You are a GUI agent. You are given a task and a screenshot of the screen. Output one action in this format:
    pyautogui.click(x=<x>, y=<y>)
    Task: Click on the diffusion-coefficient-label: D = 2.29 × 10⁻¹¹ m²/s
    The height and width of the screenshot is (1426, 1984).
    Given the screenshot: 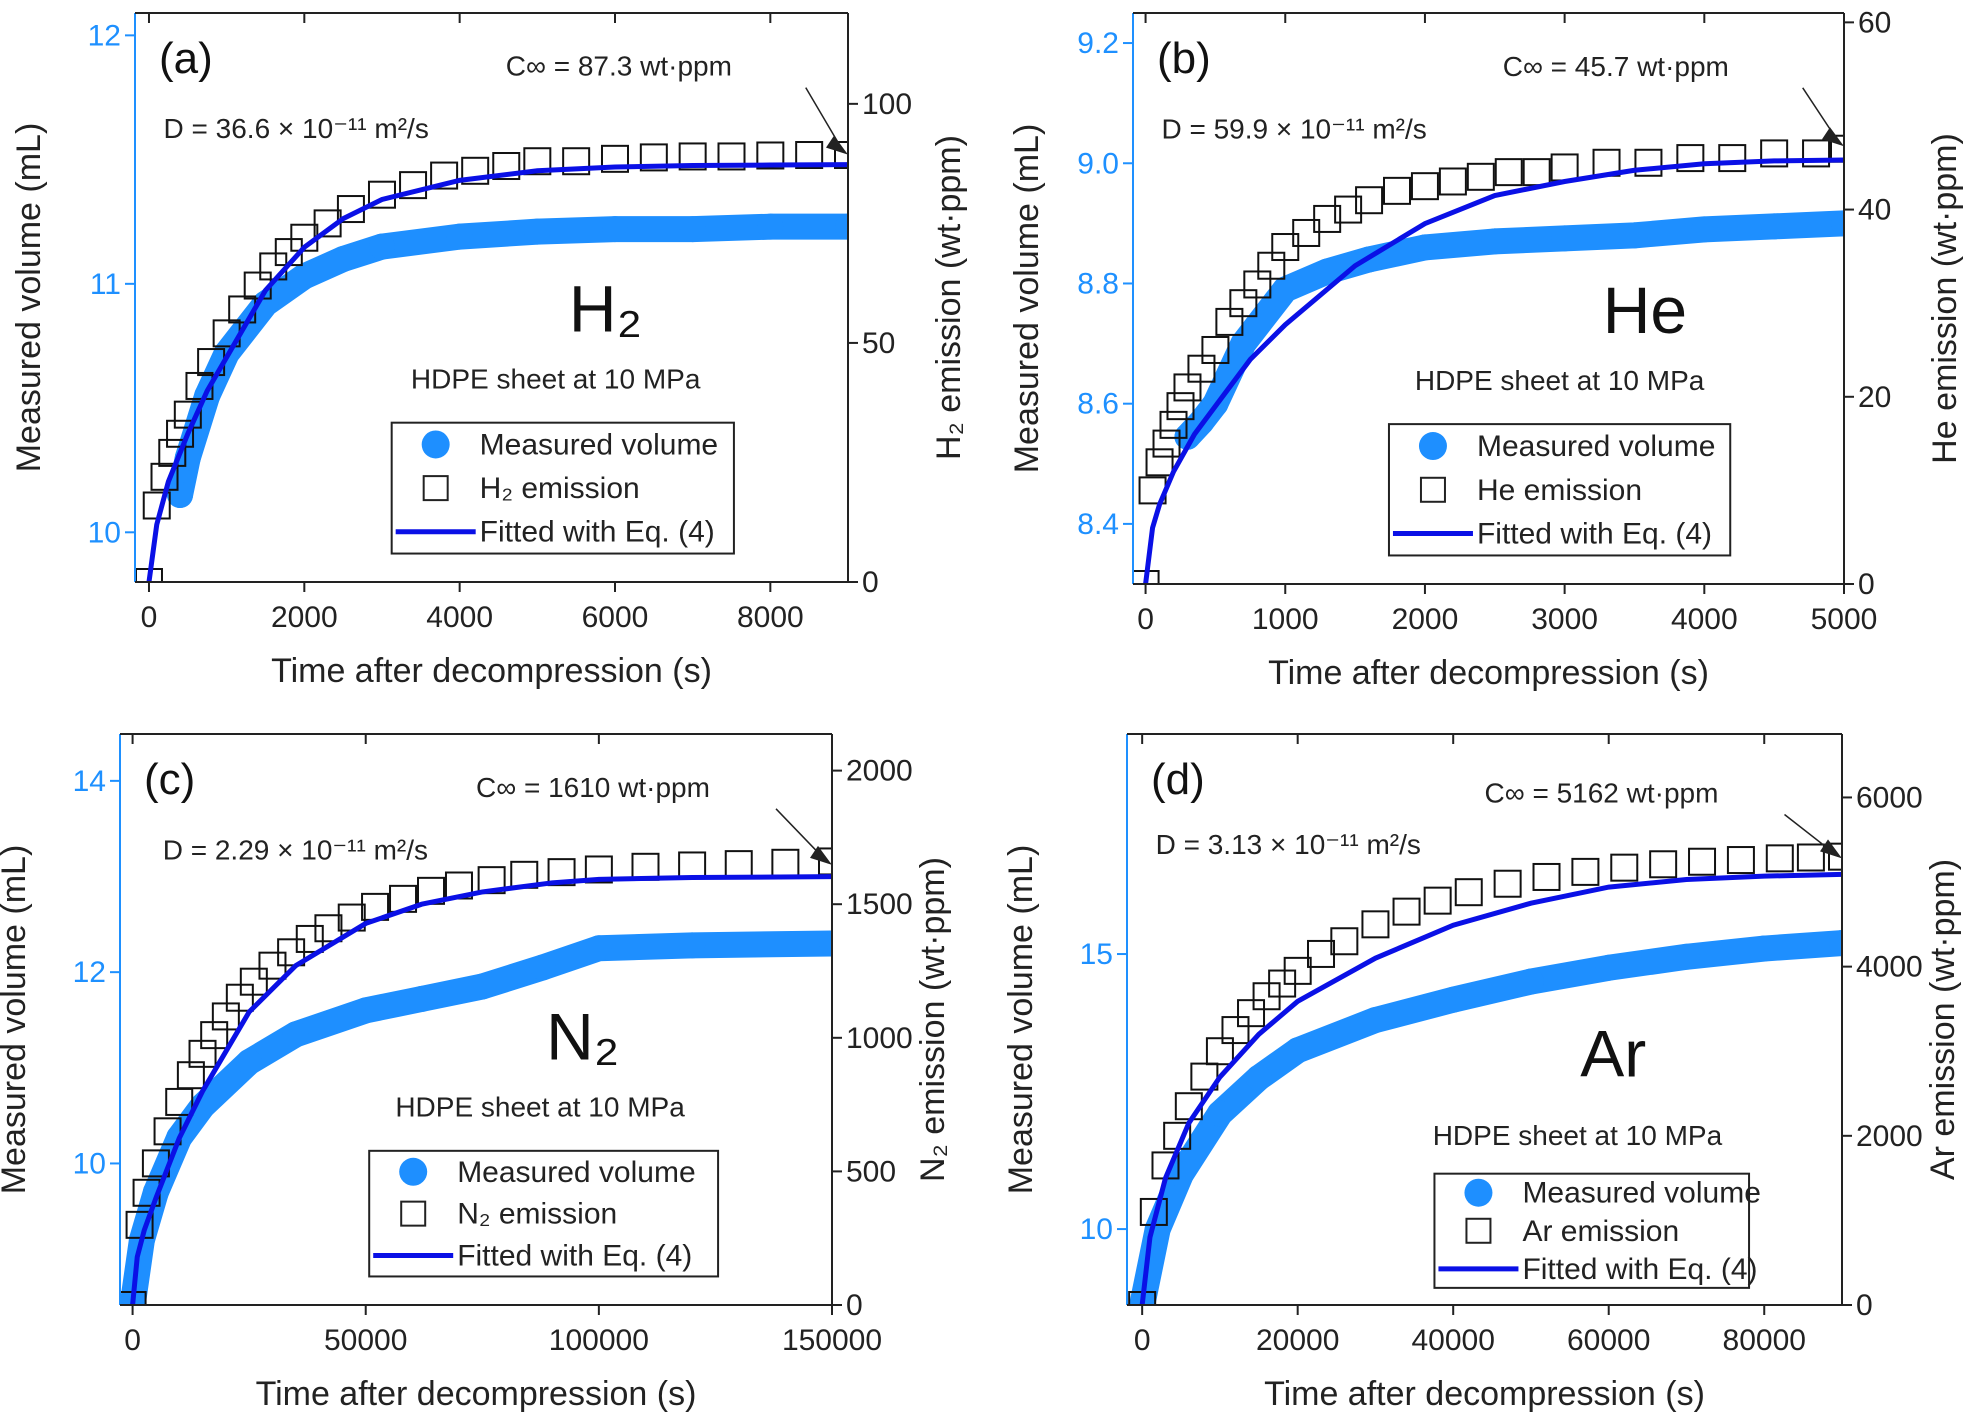 What is the action you would take?
    pyautogui.click(x=295, y=850)
    